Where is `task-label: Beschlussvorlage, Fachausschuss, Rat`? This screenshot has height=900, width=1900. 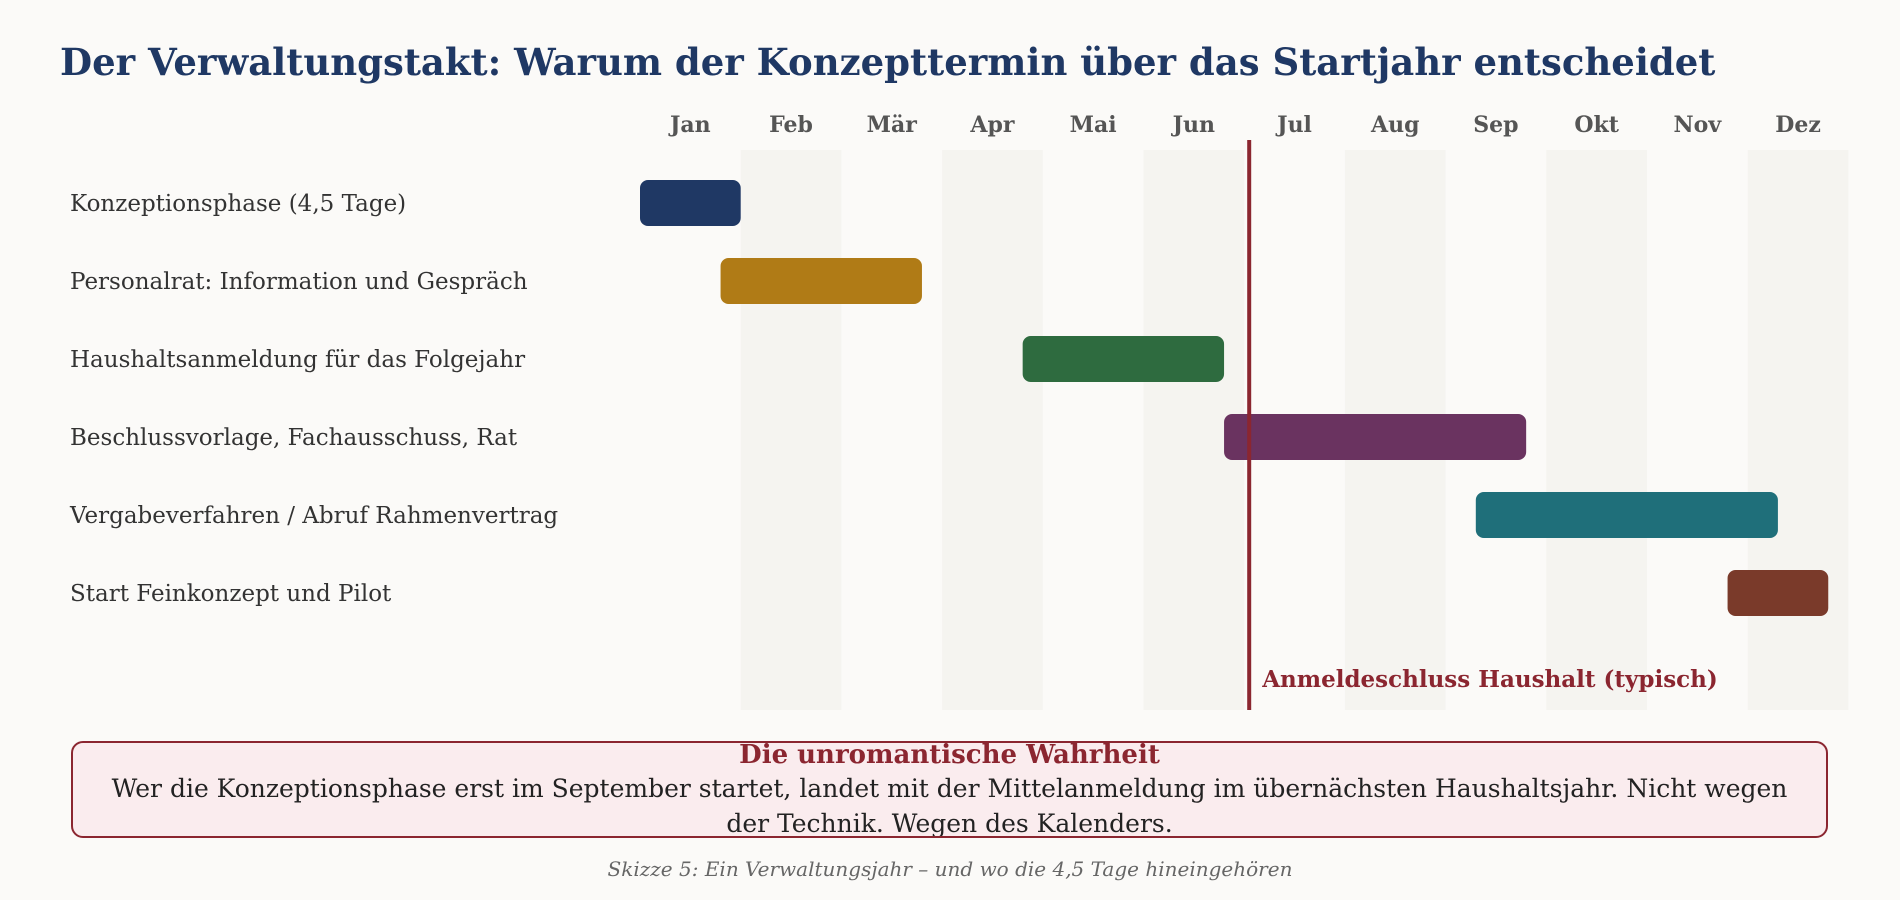
task-label: Beschlussvorlage, Fachausschuss, Rat is located at coordinates (294, 438).